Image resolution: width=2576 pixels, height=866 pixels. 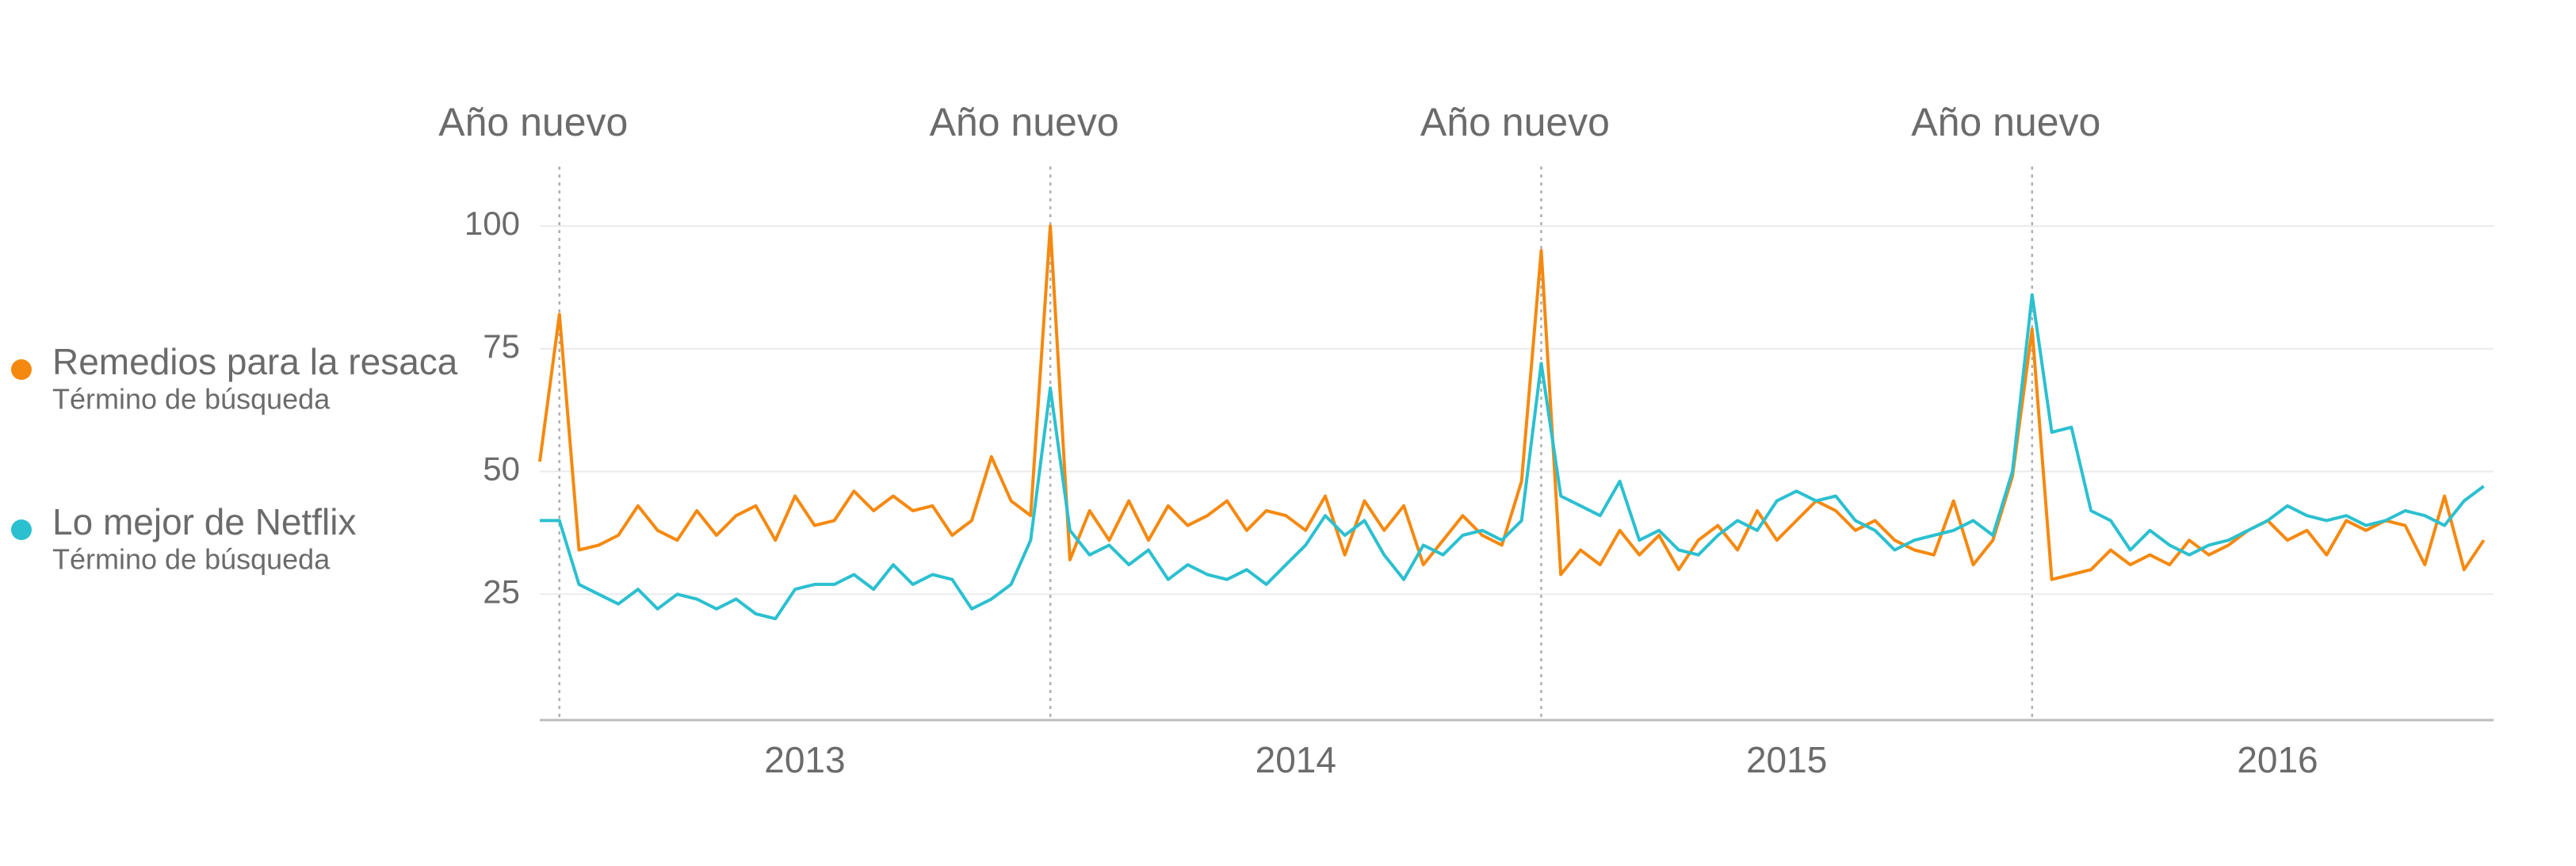 I want to click on x-tick-label: 2013, so click(x=804, y=759).